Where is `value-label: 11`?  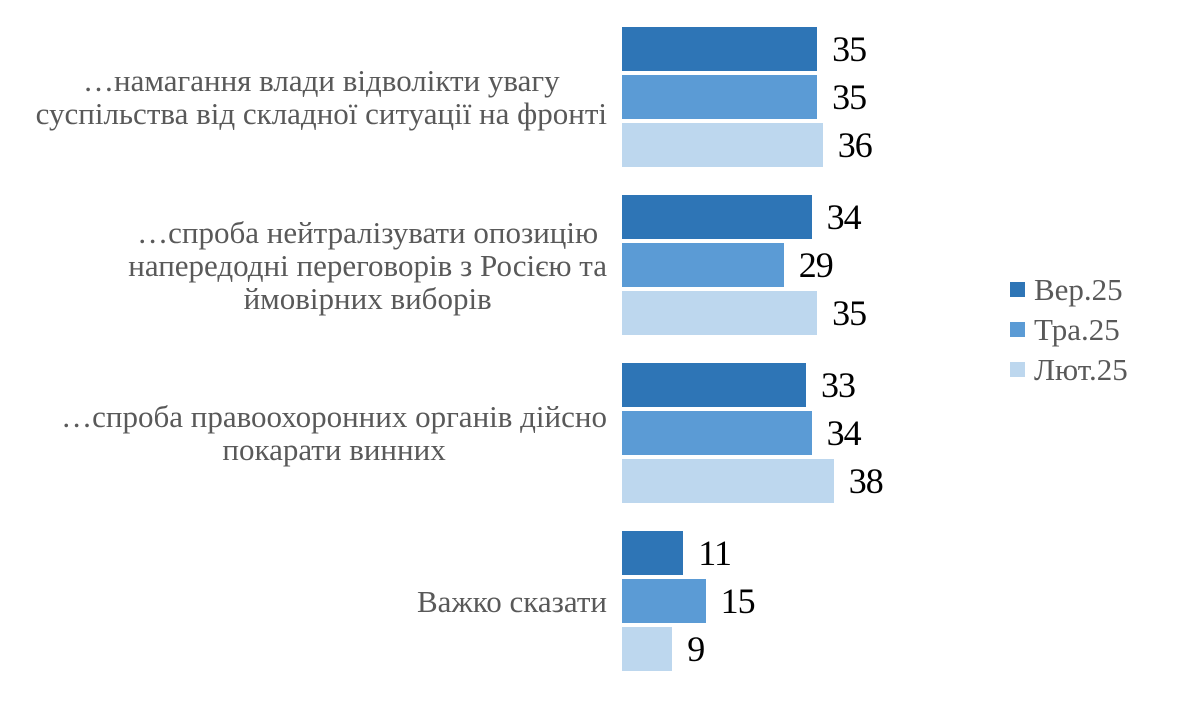
value-label: 11 is located at coordinates (715, 553).